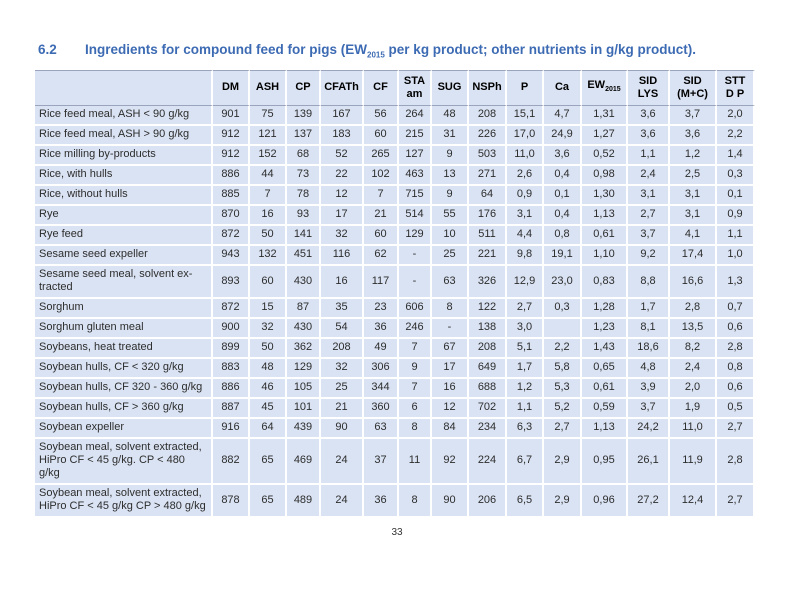 This screenshot has height=602, width=794. What do you see at coordinates (563, 328) in the screenshot?
I see `value-cell` at bounding box center [563, 328].